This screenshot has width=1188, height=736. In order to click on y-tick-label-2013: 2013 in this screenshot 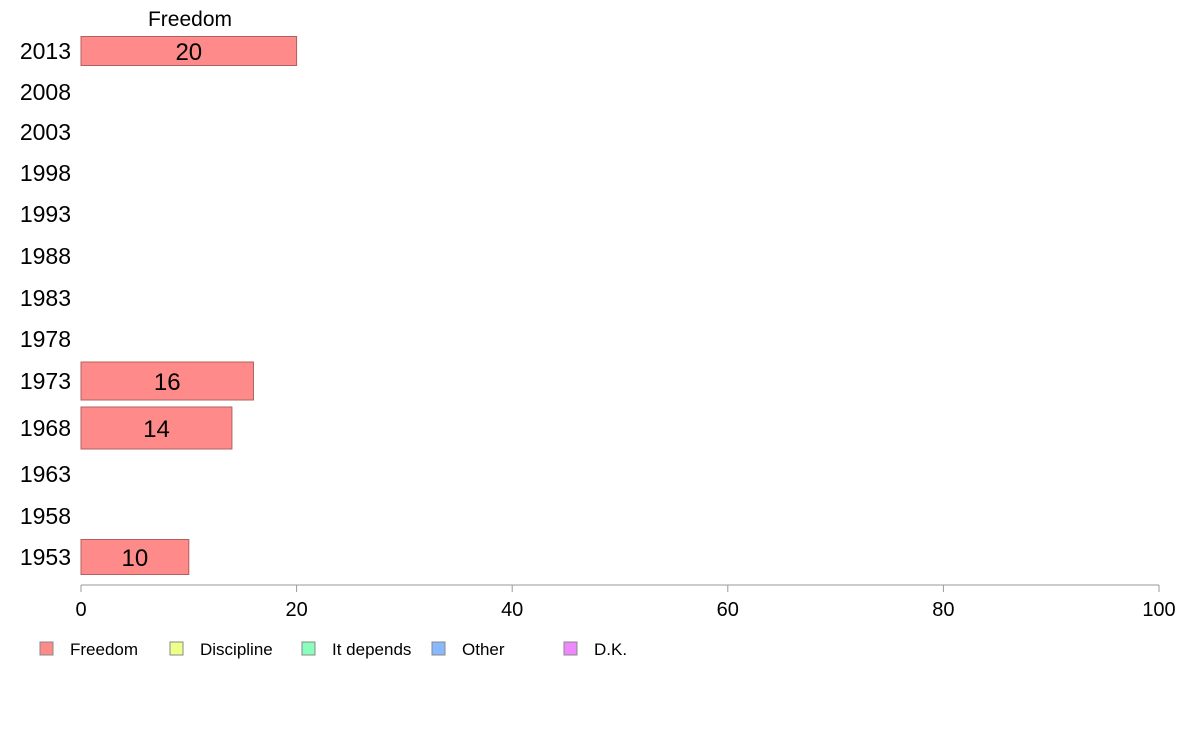, I will do `click(45, 51)`.